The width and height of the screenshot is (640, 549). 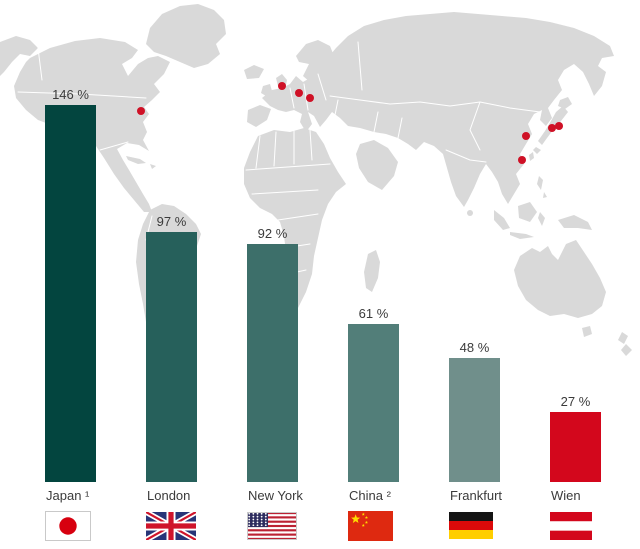 I want to click on bar-uk, so click(x=171, y=357).